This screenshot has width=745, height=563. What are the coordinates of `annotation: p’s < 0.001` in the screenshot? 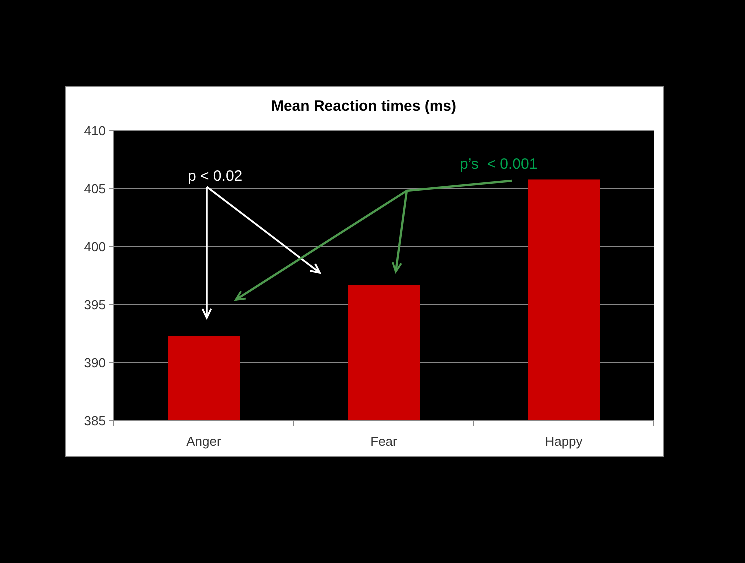 It's located at (499, 164).